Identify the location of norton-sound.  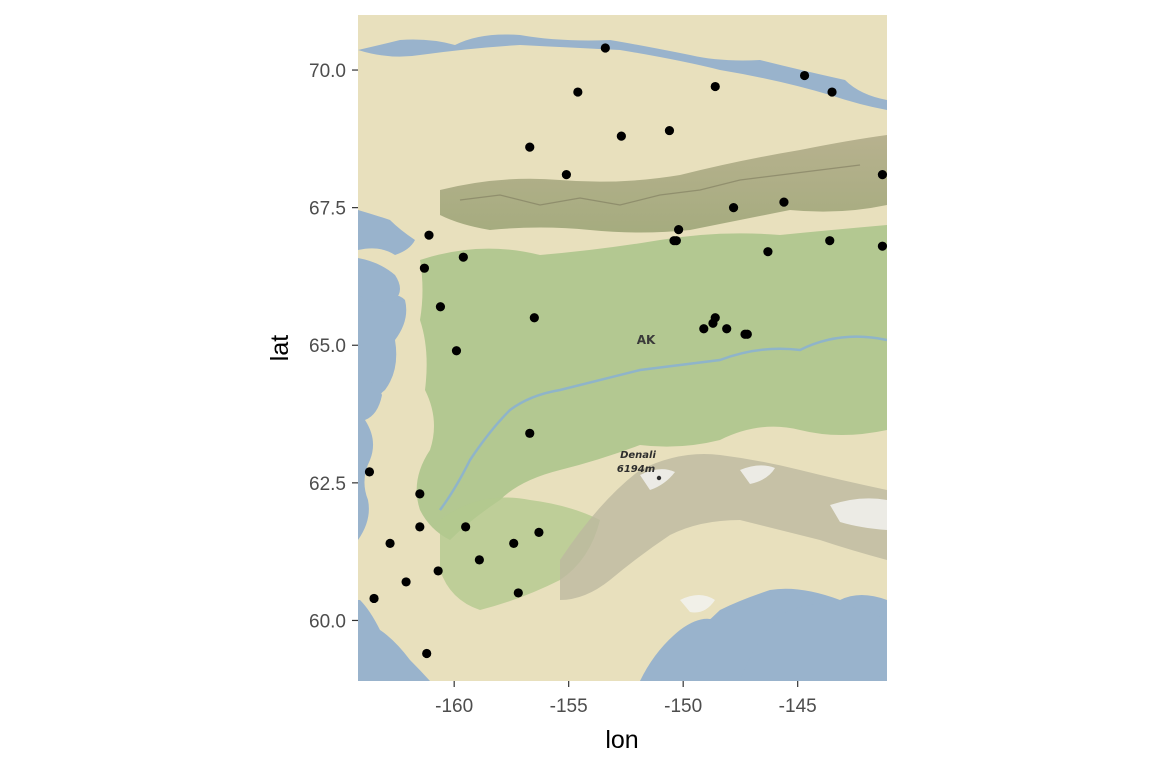
(370, 399).